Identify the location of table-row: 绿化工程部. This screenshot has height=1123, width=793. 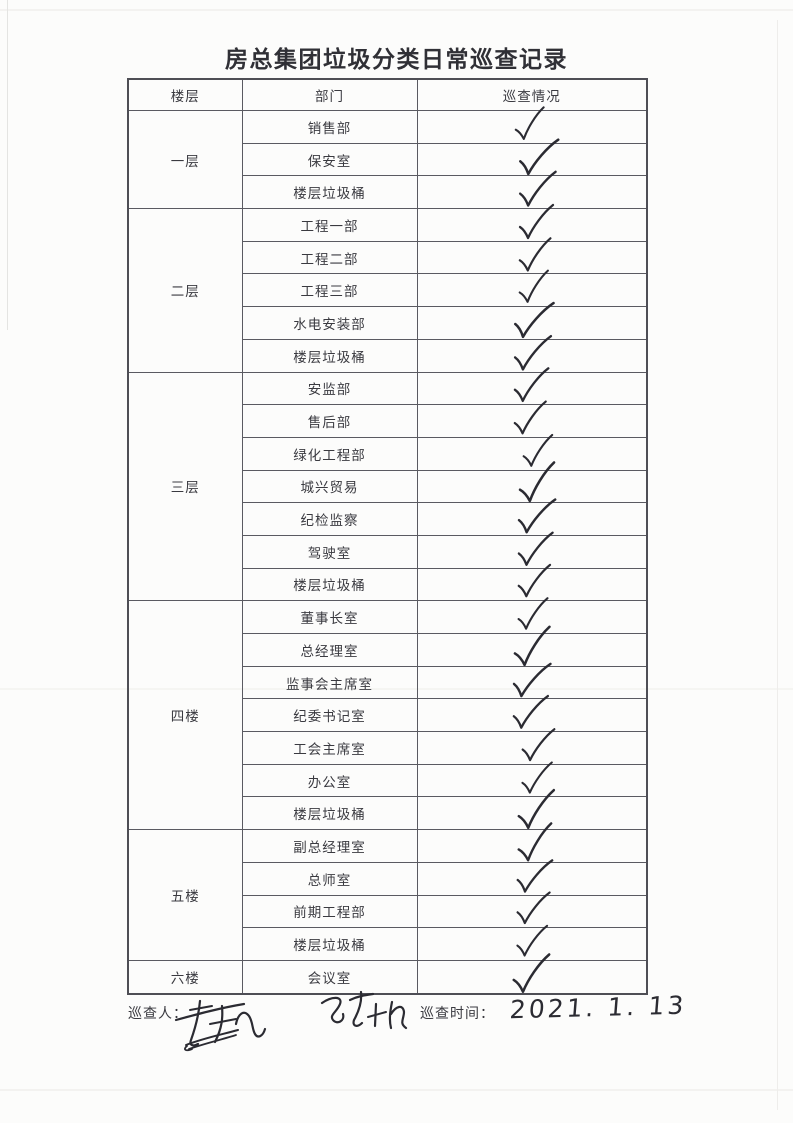
(388, 452).